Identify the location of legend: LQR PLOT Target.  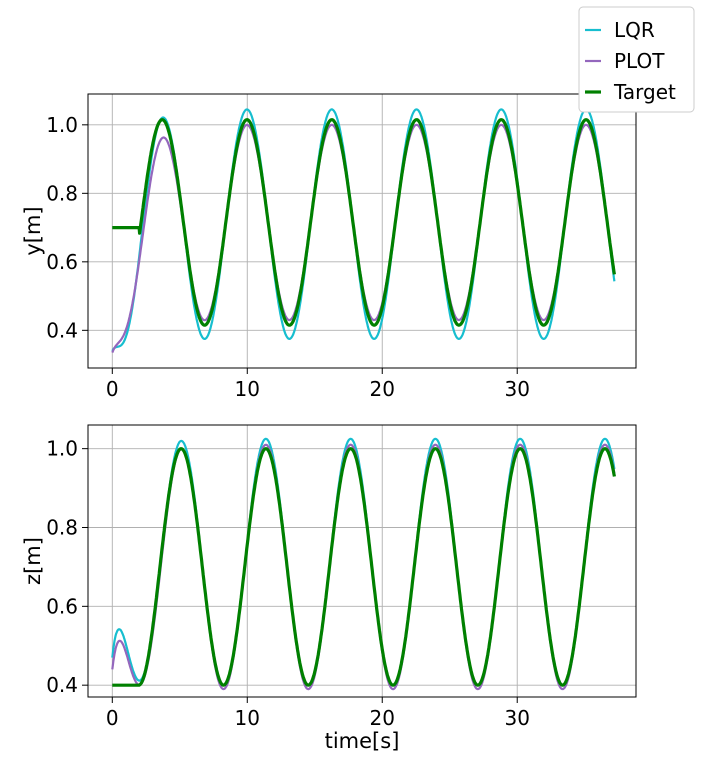
(636, 59).